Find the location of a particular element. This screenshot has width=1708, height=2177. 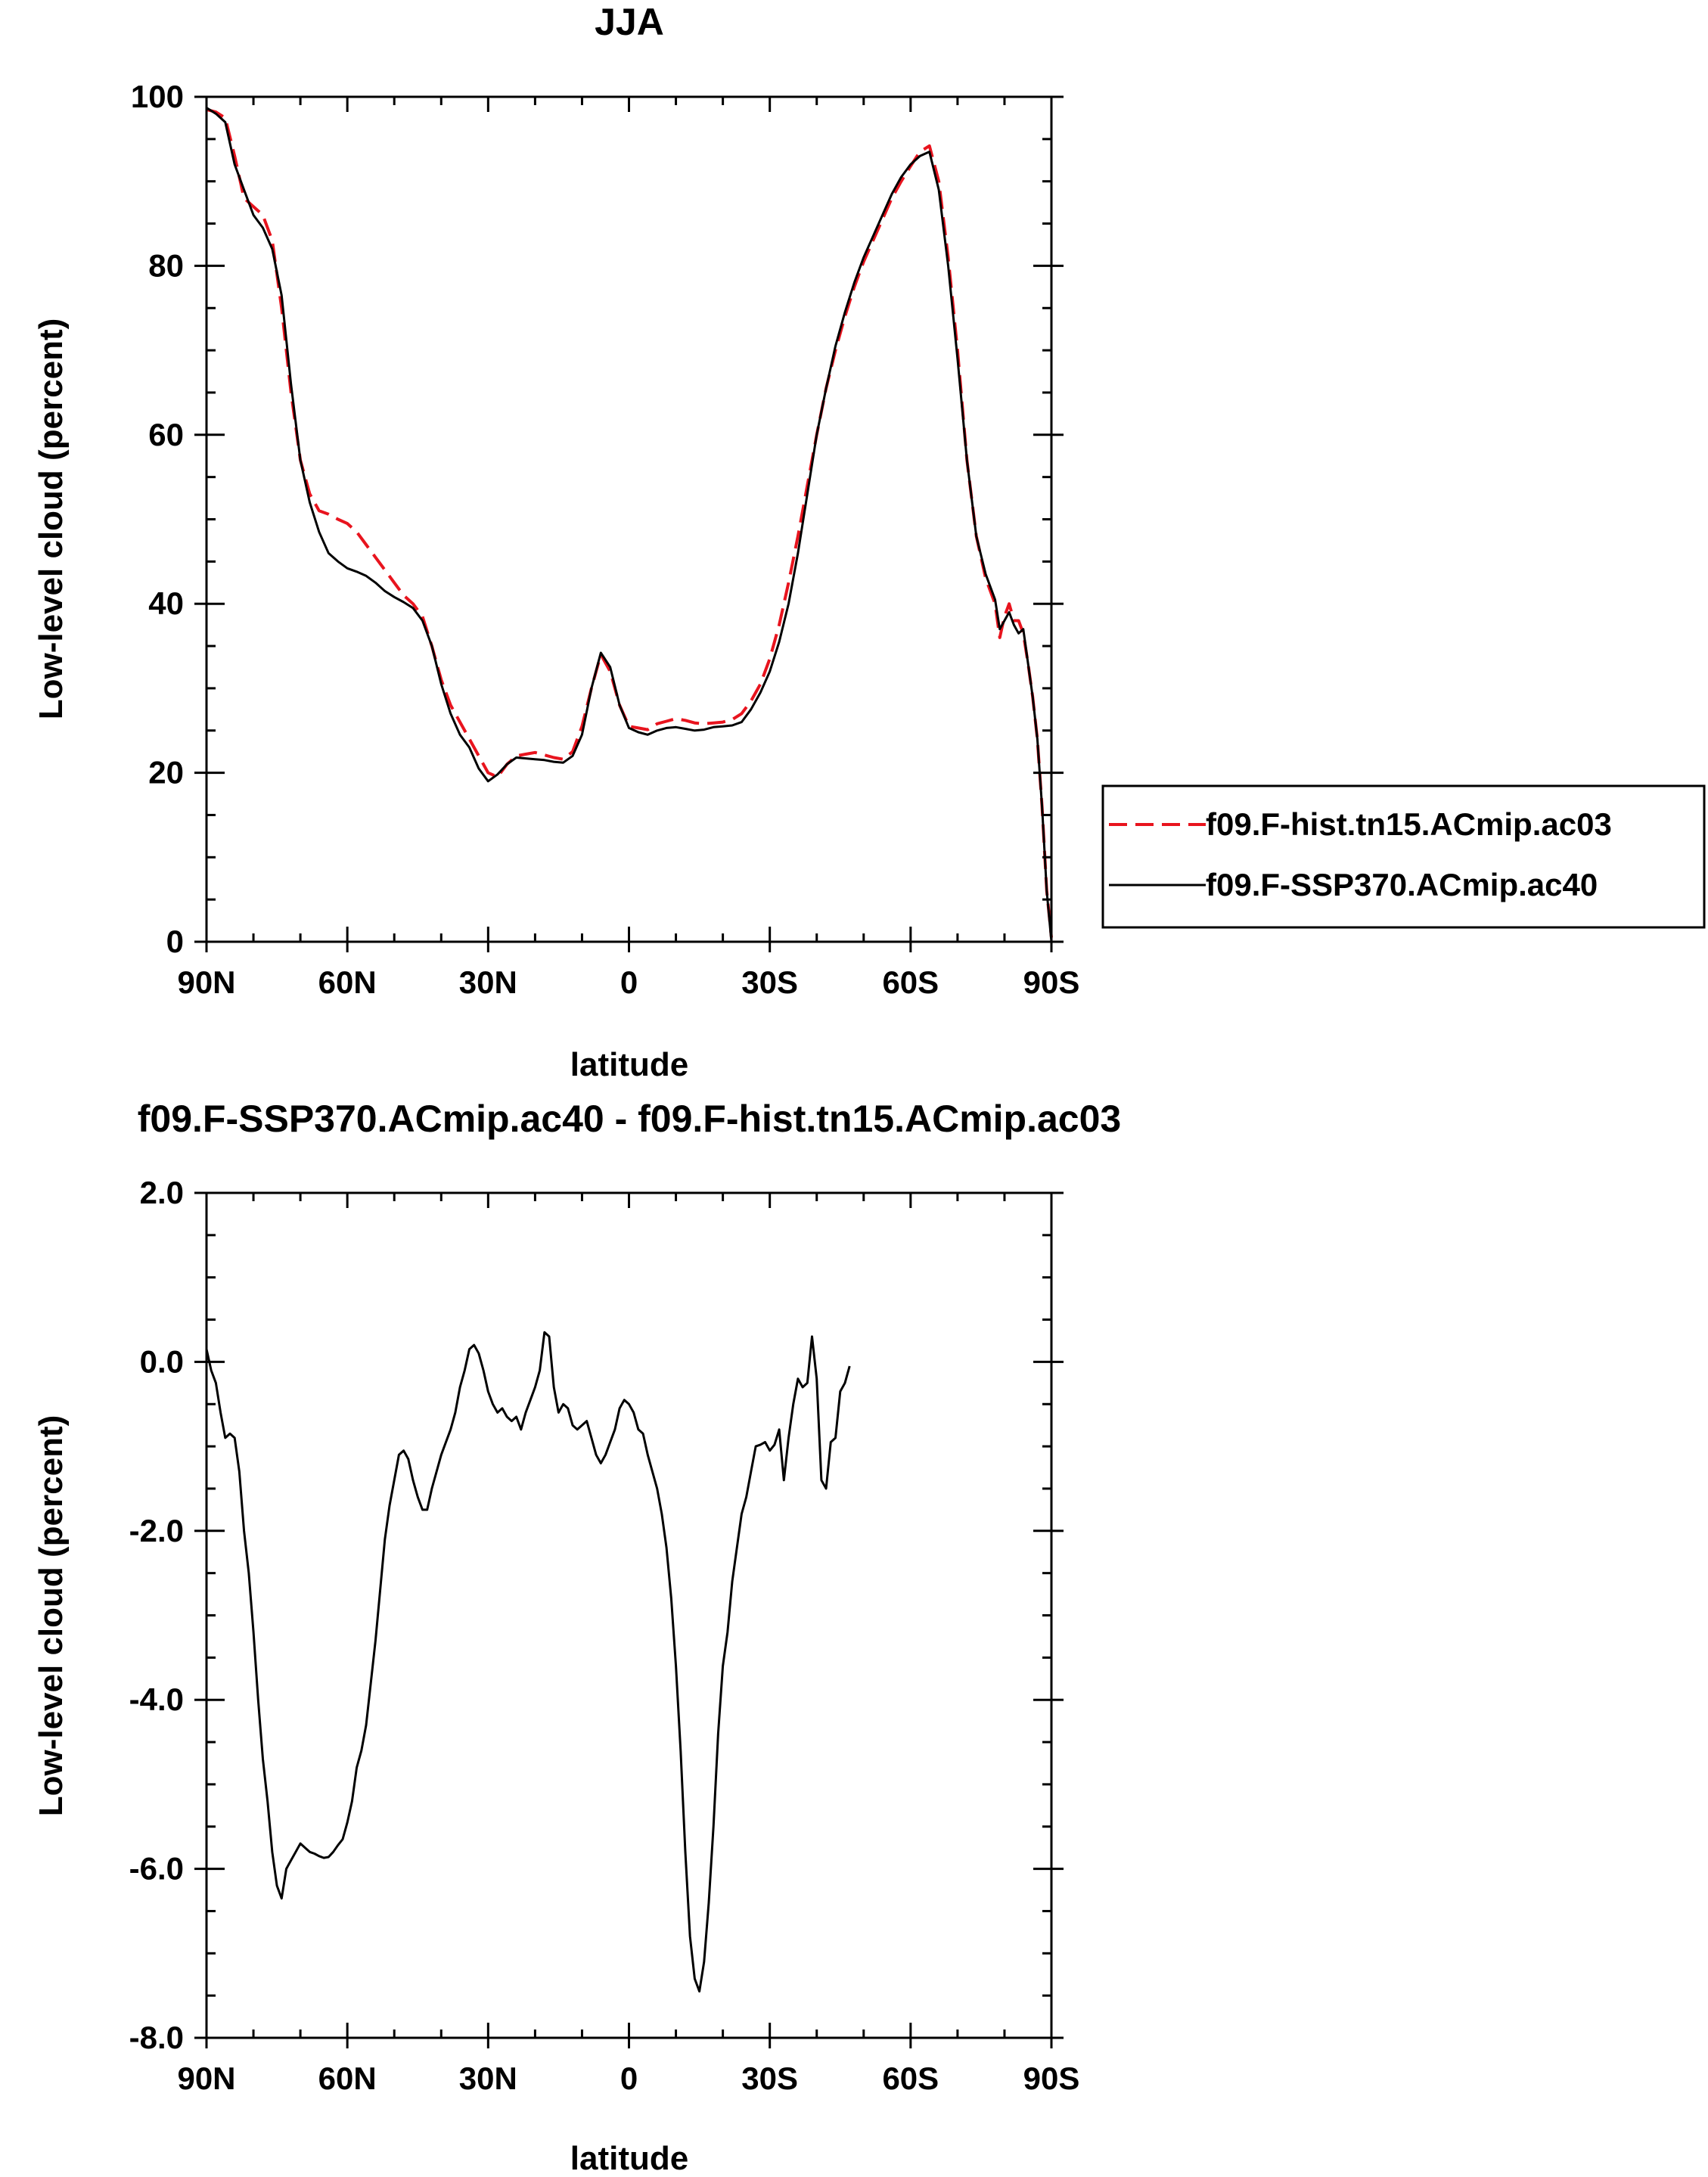

top-y-axis-label: Low-level cloud (percent) is located at coordinates (51, 519).